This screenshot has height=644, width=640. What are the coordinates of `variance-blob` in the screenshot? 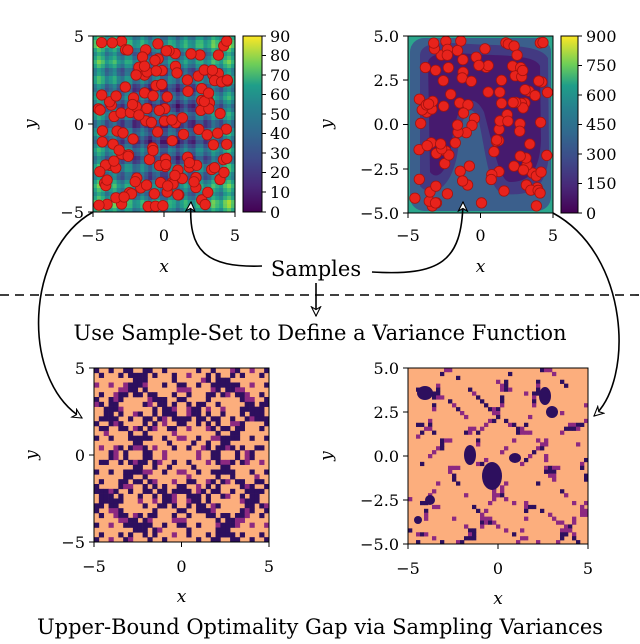 It's located at (418, 520).